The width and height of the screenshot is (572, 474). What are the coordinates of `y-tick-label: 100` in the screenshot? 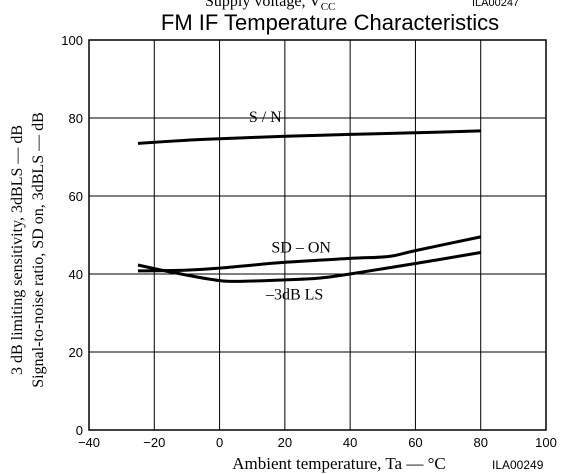 It's located at (72, 40).